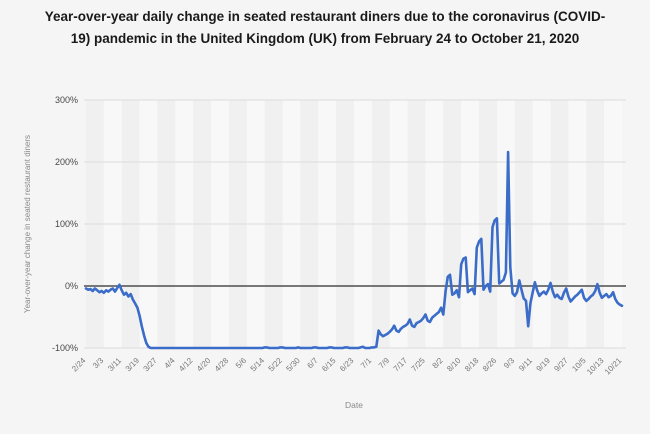 This screenshot has height=434, width=650. I want to click on x-tick-label: 3/27, so click(151, 365).